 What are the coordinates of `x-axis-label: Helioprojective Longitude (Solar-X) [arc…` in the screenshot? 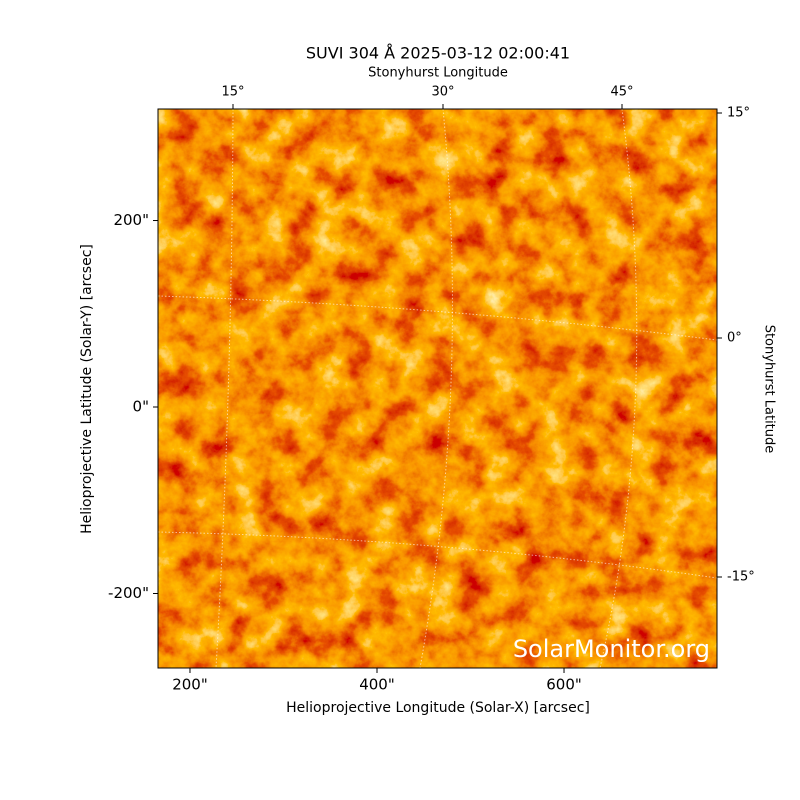 It's located at (438, 708).